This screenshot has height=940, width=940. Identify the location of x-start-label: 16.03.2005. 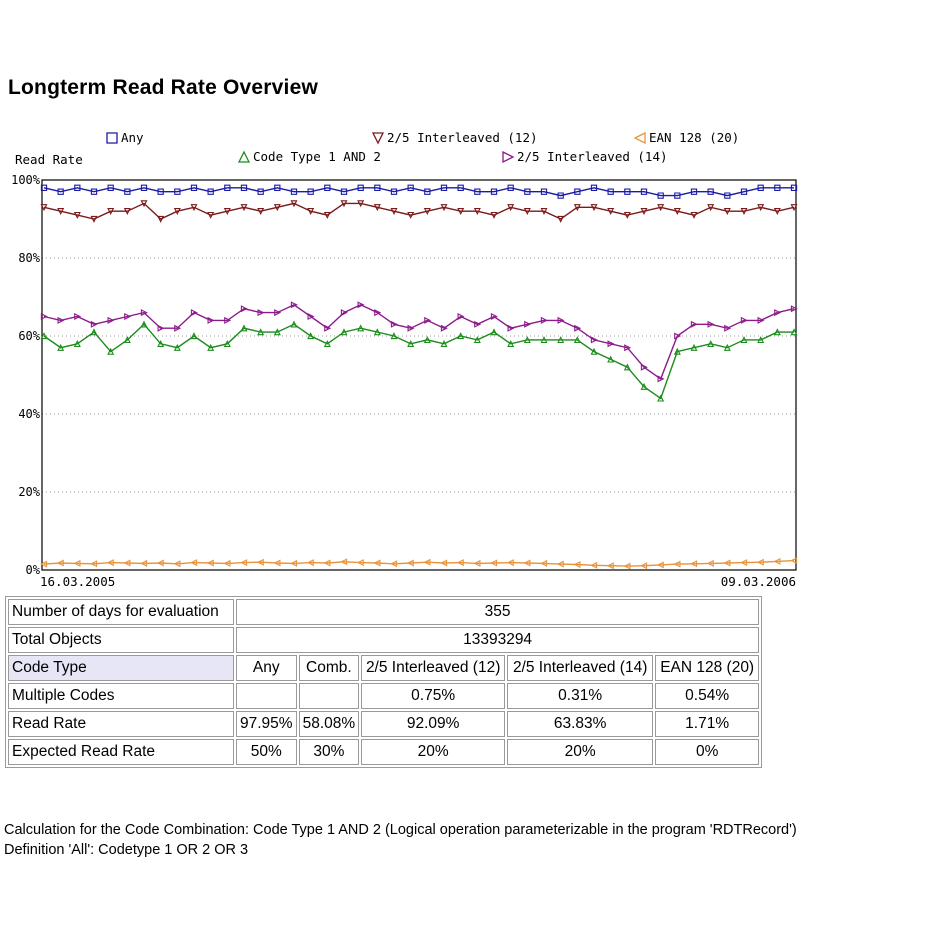
(77, 581).